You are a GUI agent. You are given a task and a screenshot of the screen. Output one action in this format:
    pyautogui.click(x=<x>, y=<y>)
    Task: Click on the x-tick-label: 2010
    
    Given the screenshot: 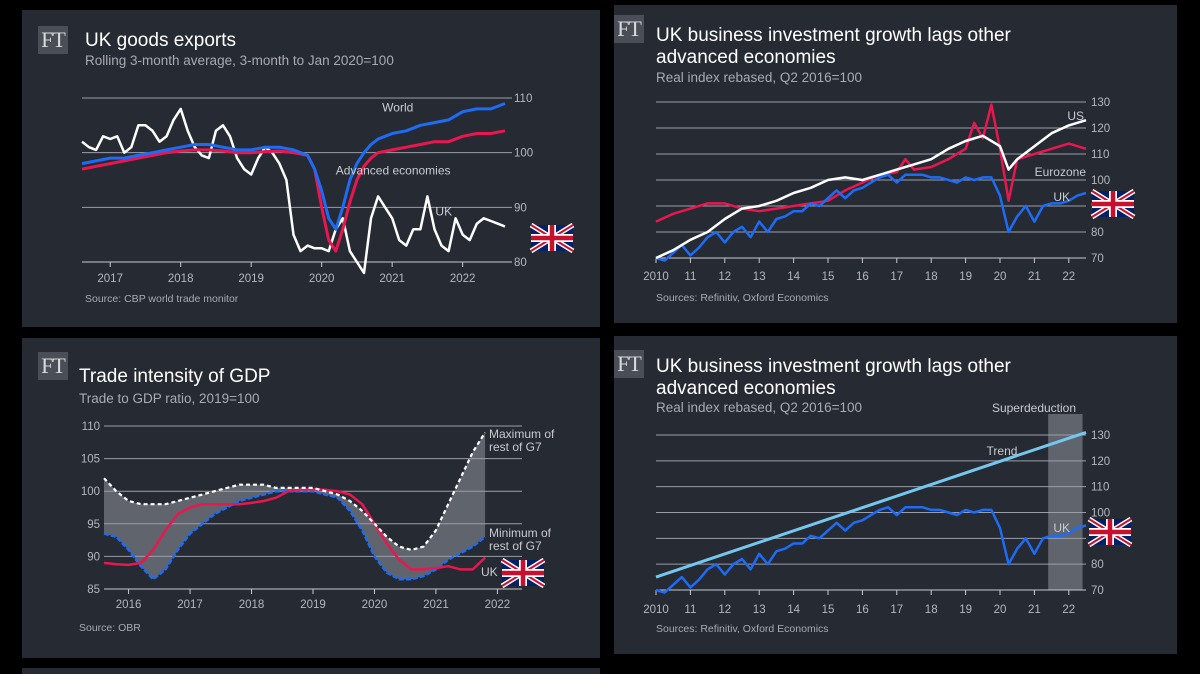 What is the action you would take?
    pyautogui.click(x=656, y=610)
    